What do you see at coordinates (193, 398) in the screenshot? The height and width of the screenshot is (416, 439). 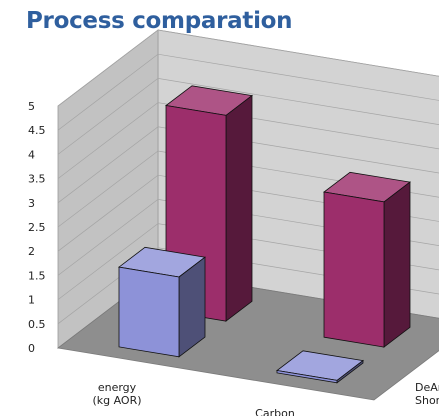 I see `x-axis-category-labels: energy(kg AOR) CarbonSource` at bounding box center [193, 398].